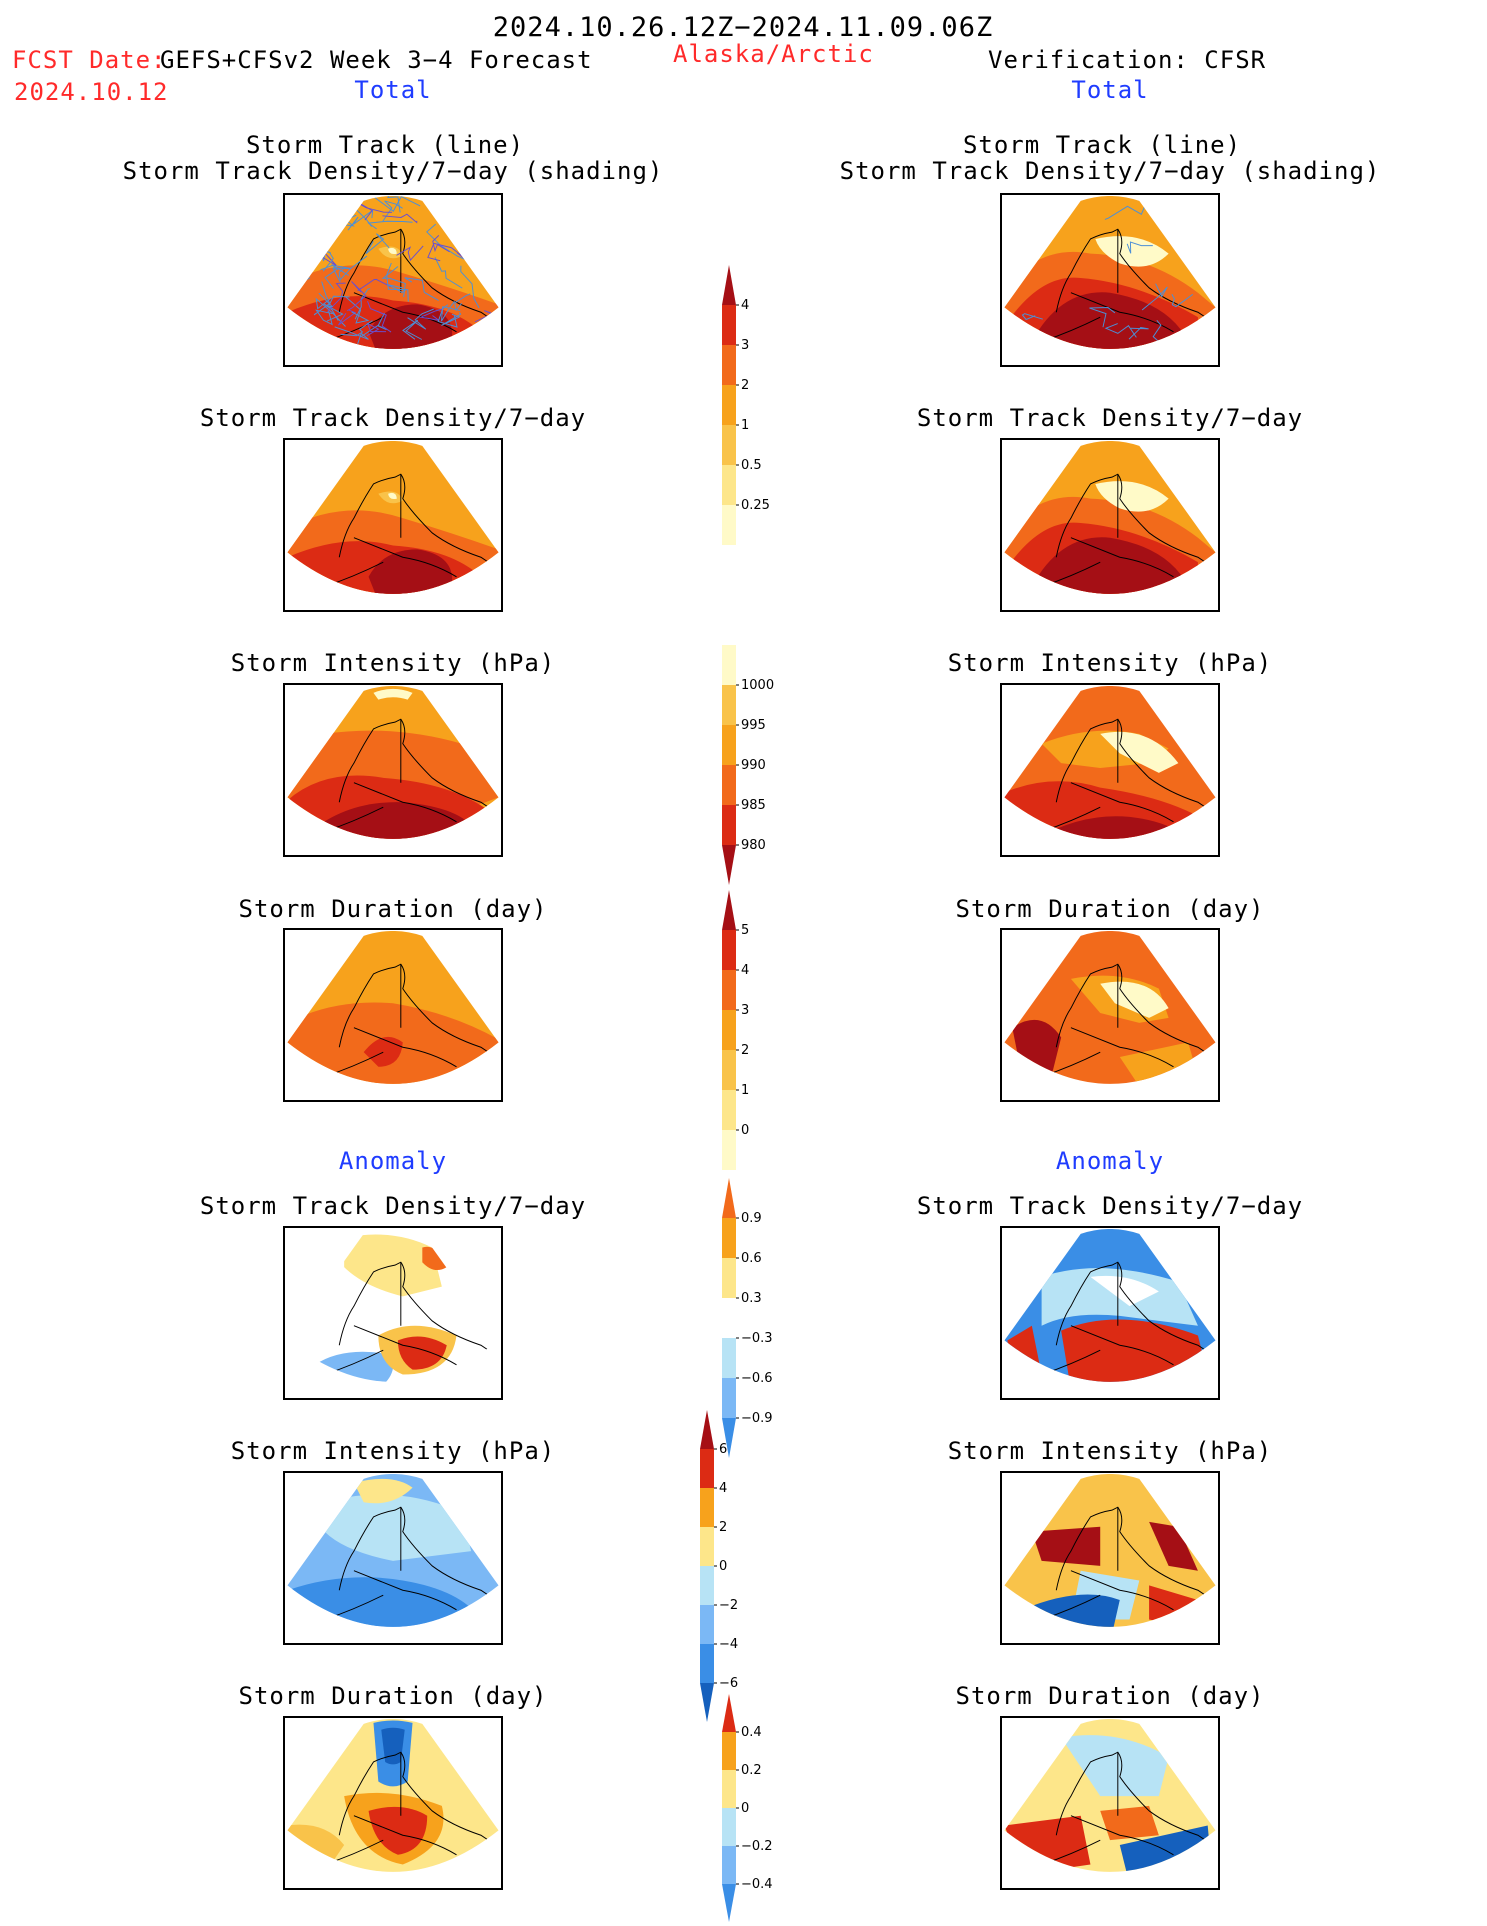 This screenshot has width=1487, height=1926. What do you see at coordinates (1110, 1451) in the screenshot?
I see `right-anom-intensity-title: Storm Intensity (hPa)` at bounding box center [1110, 1451].